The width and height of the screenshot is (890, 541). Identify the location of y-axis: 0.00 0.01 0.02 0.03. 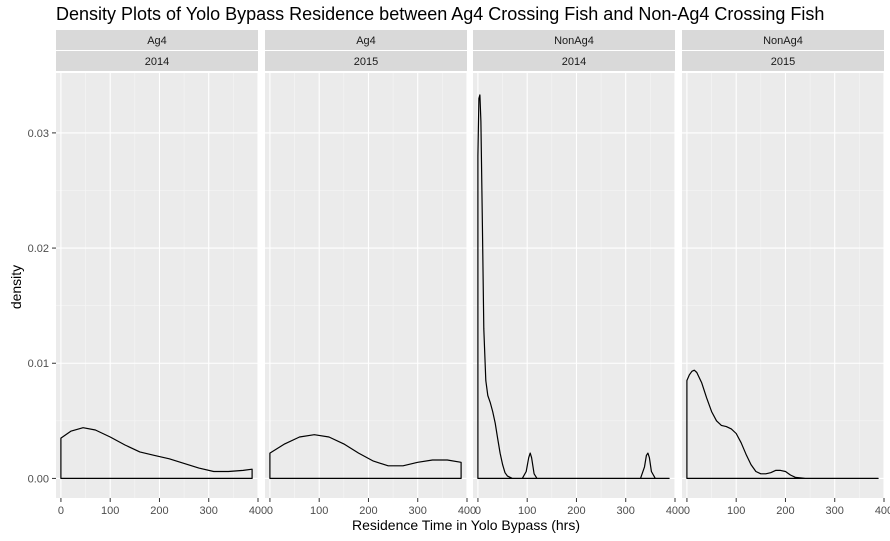
(42, 306).